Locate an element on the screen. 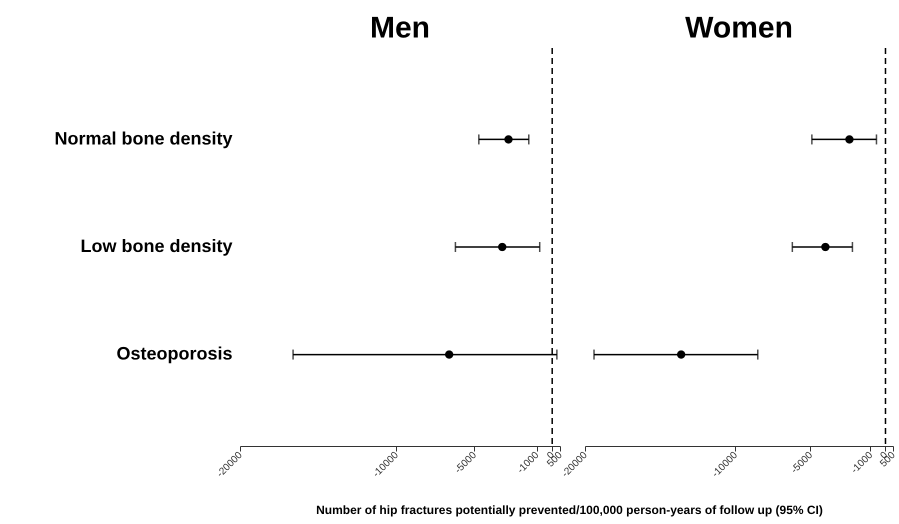 This screenshot has height=524, width=899. chart-title: Men is located at coordinates (400, 27).